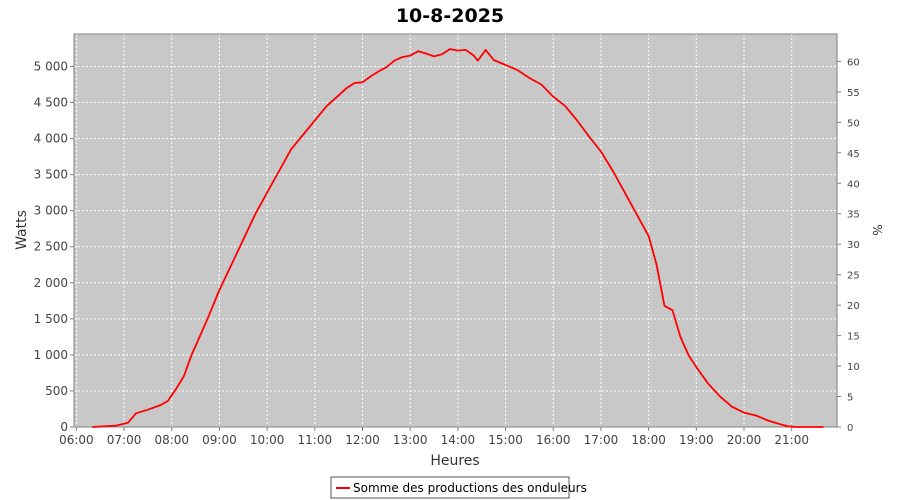  What do you see at coordinates (315, 440) in the screenshot?
I see `x-tick-label-5: 11:00` at bounding box center [315, 440].